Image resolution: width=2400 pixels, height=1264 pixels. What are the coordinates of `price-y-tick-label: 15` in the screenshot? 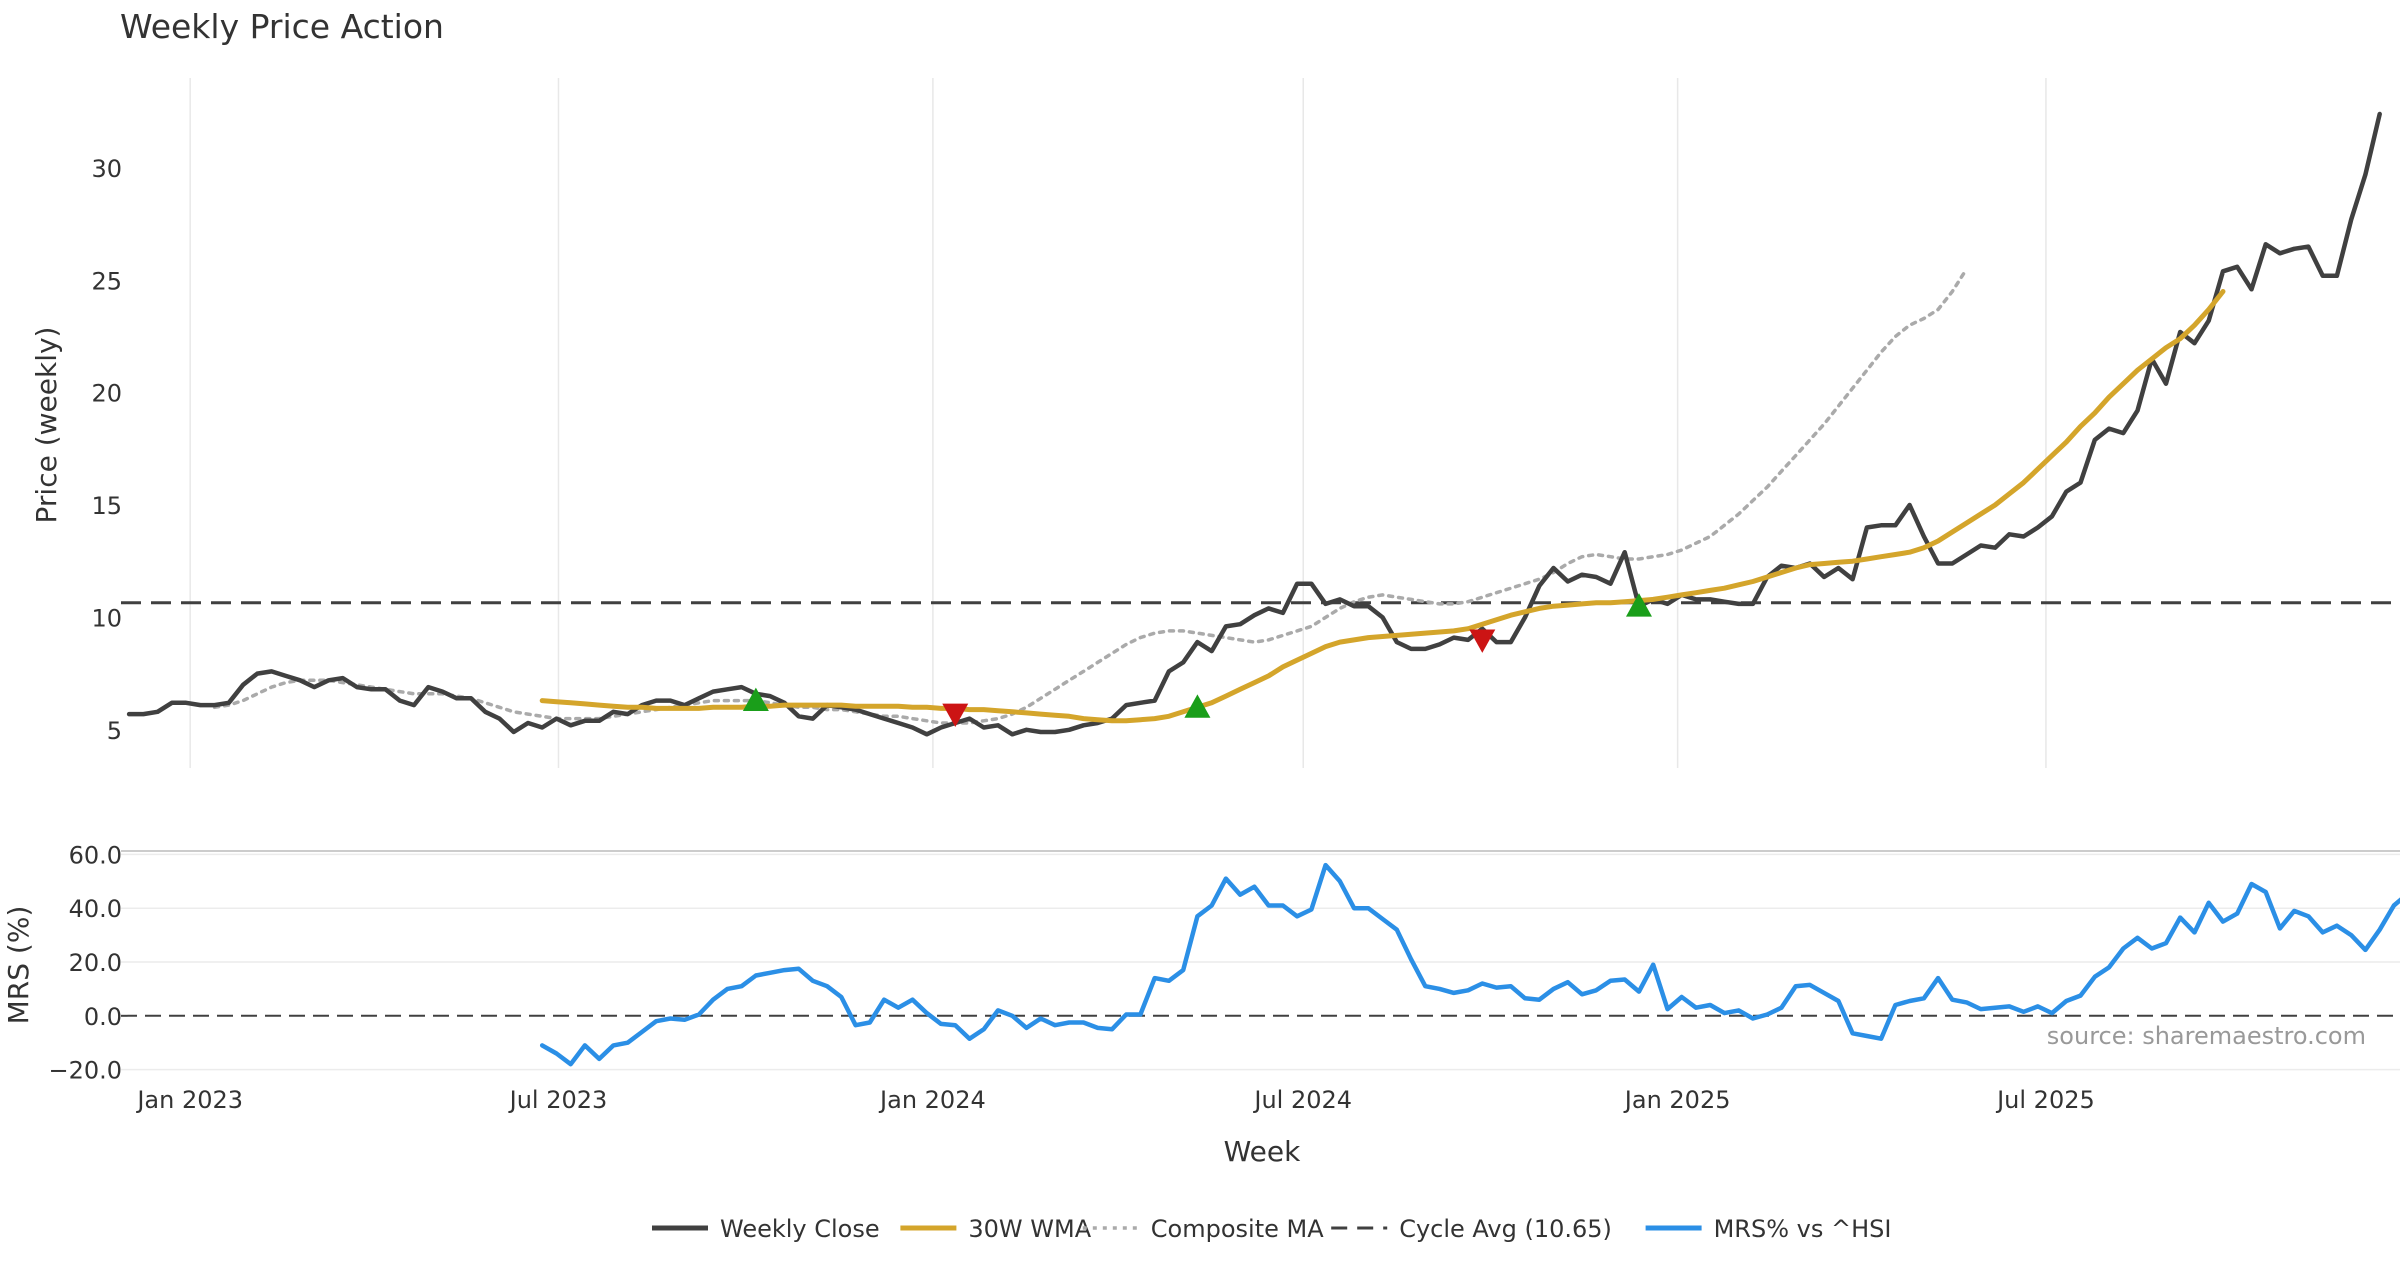 It's located at (106, 506).